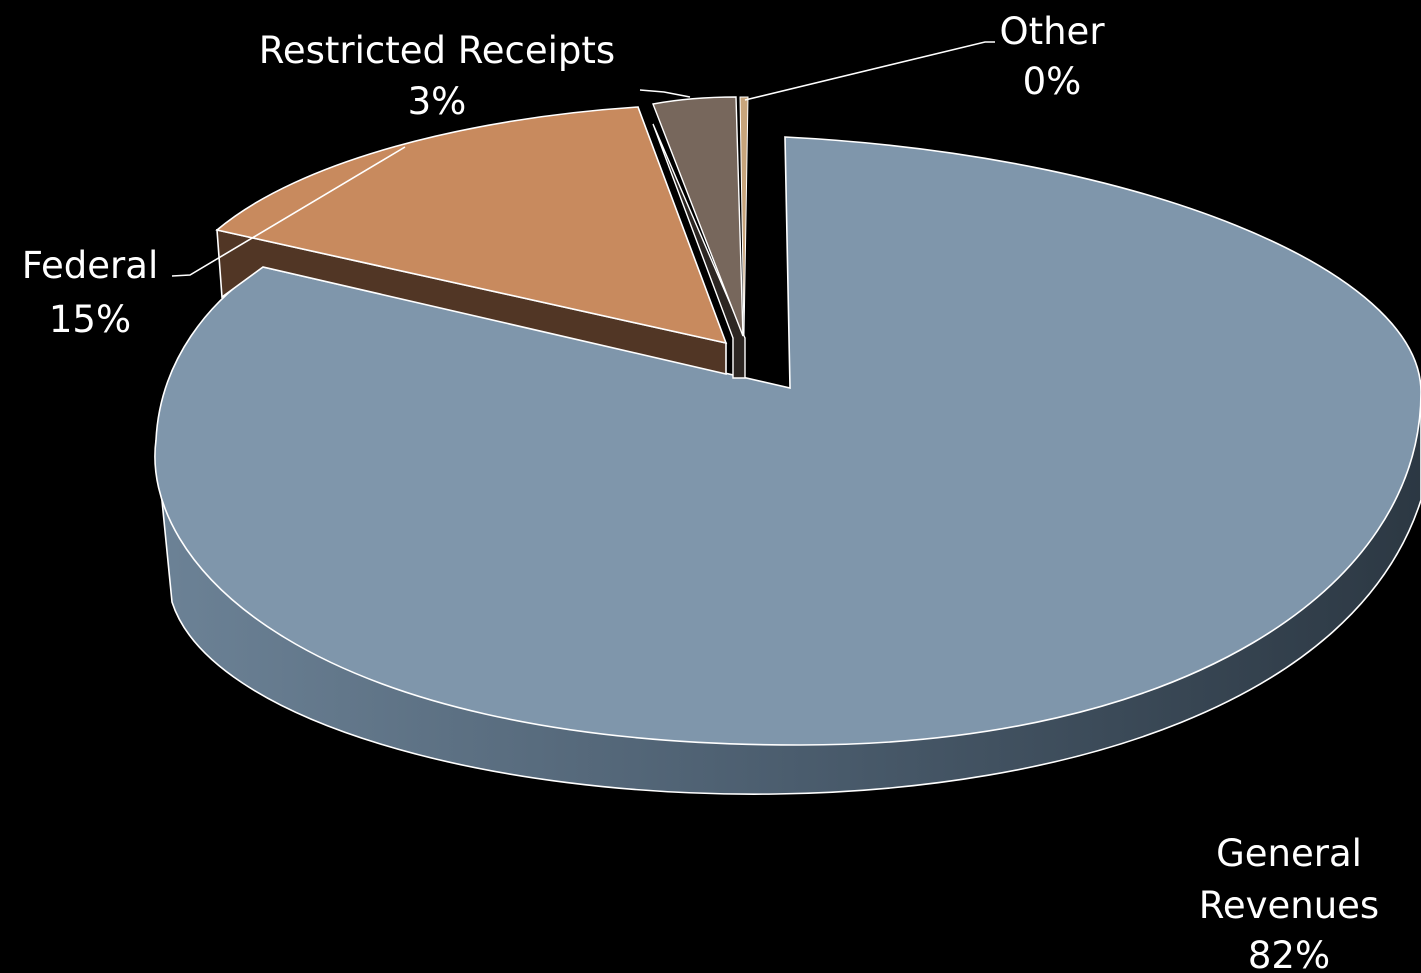  Describe the element at coordinates (288, 211) in the screenshot. I see `leader-line-federal` at that location.